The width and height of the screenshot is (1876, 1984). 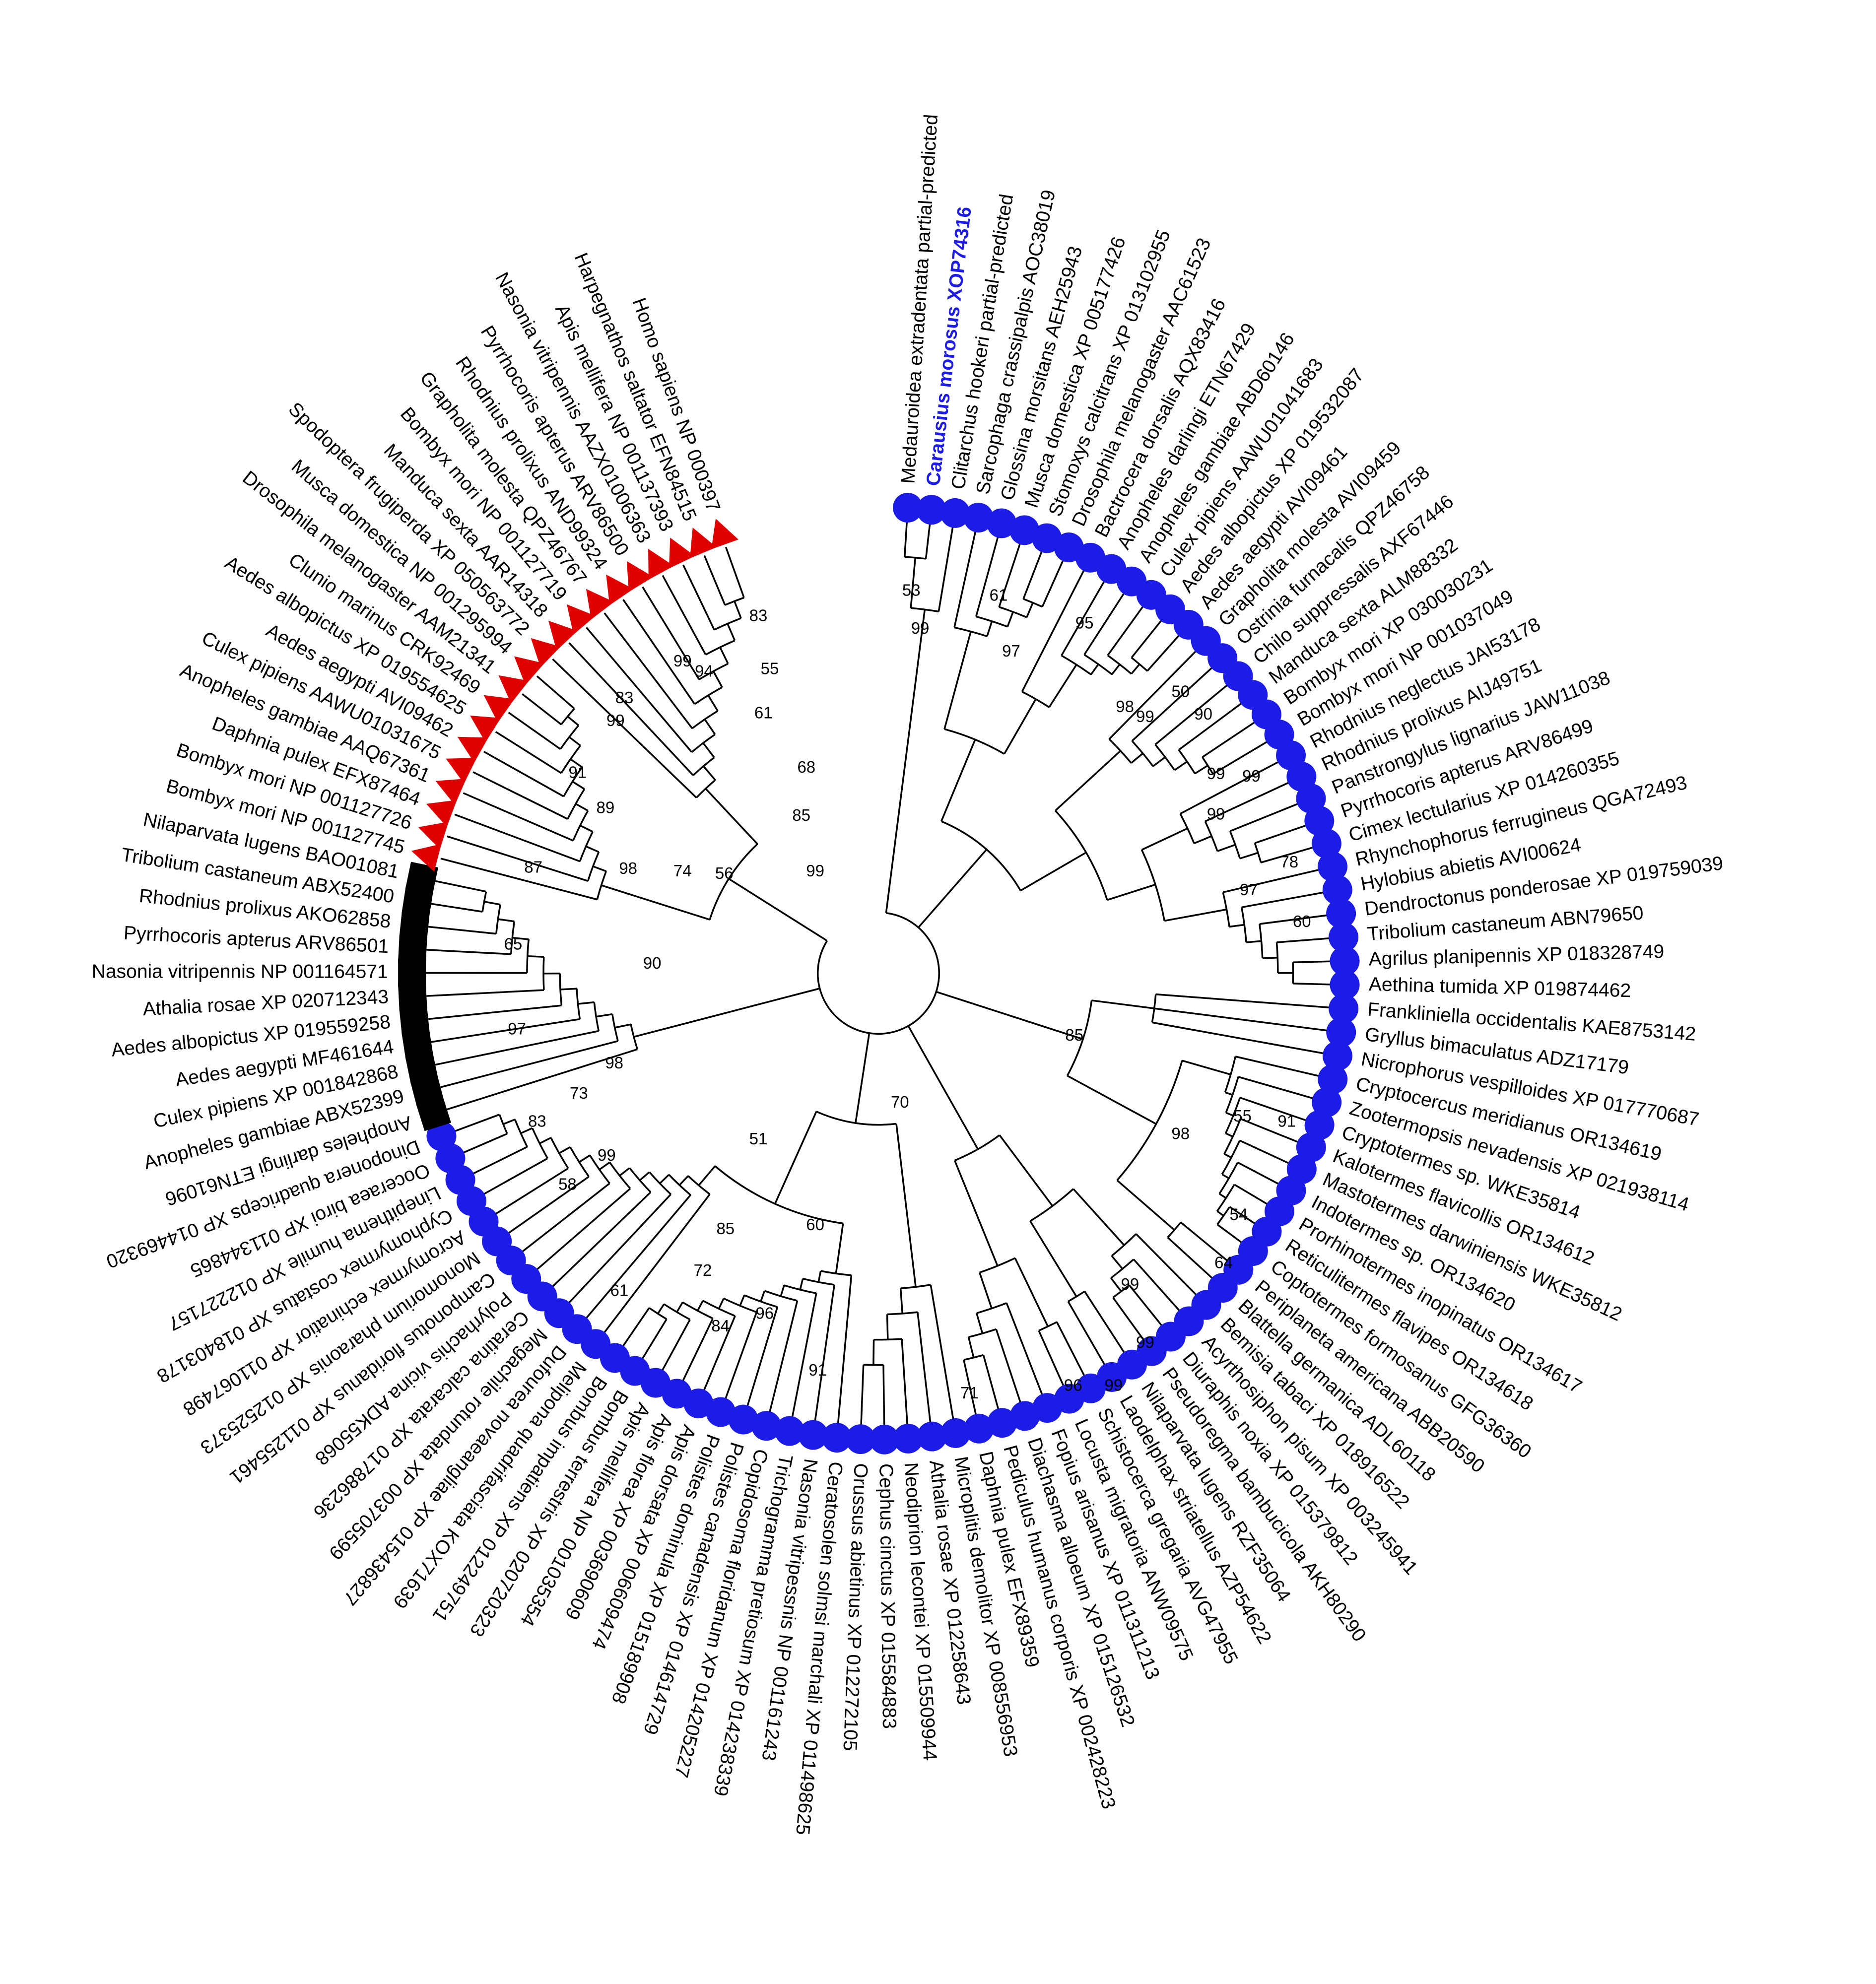 I want to click on leaf-label: Agrilus planipennis XP 018328749, so click(x=1516, y=955).